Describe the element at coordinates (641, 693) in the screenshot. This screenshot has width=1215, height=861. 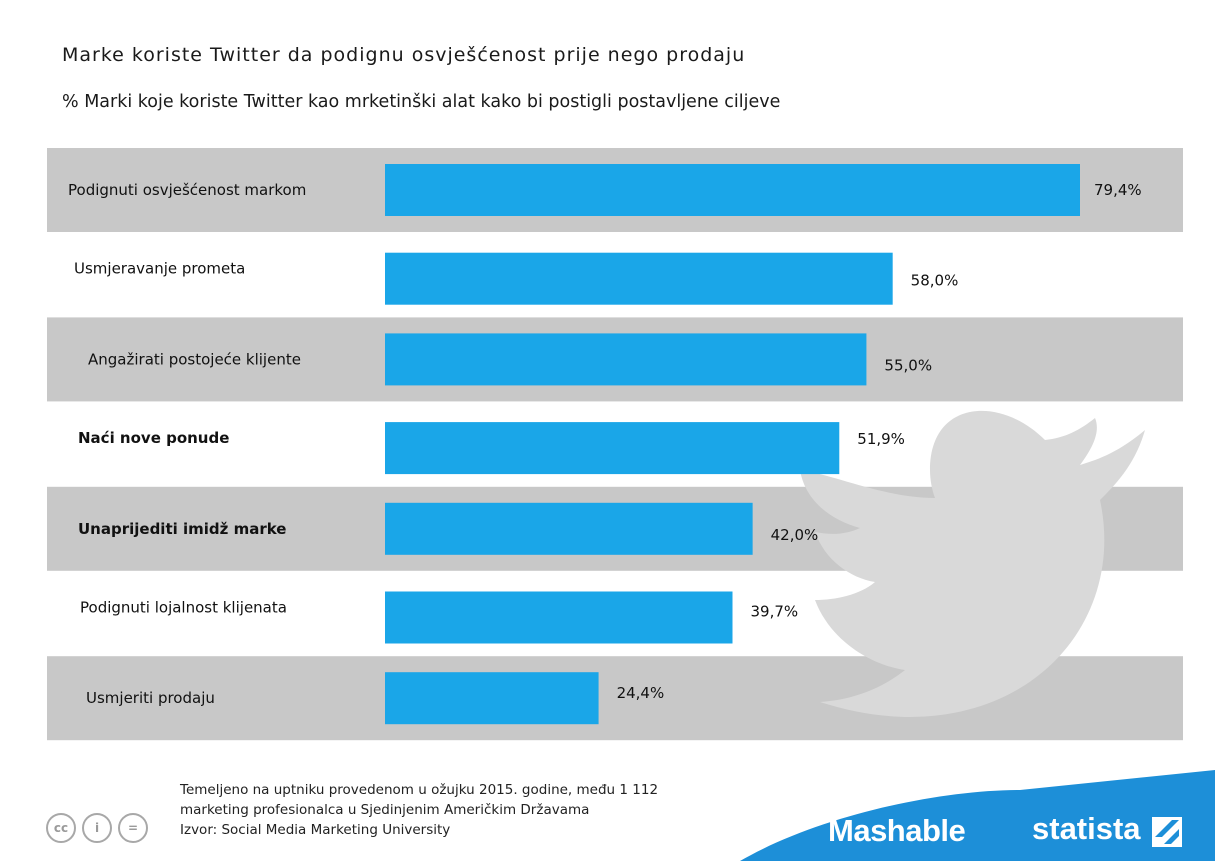
I see `value-label: 24,4%` at that location.